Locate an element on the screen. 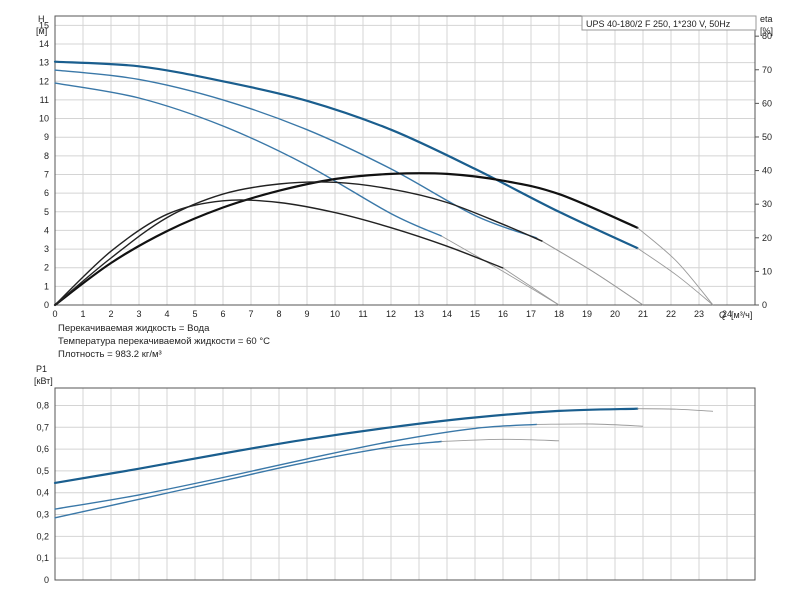 This screenshot has height=600, width=800. p1-tick-label: 0 is located at coordinates (46, 580).